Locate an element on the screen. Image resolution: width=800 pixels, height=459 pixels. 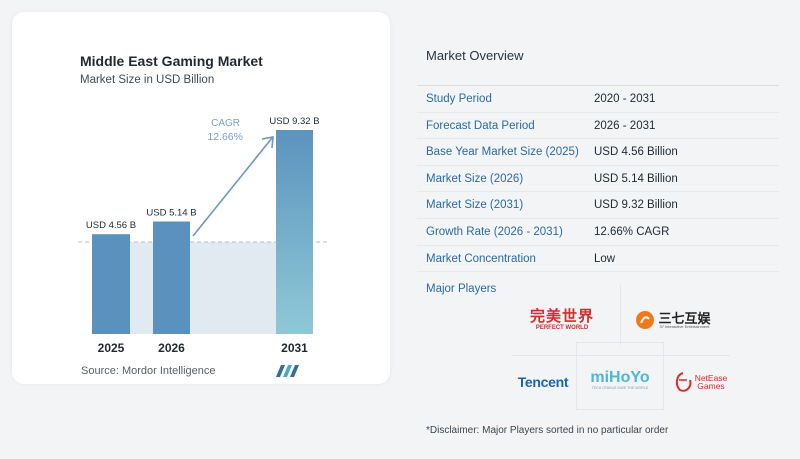
x-tick-label: 2026 is located at coordinates (171, 348).